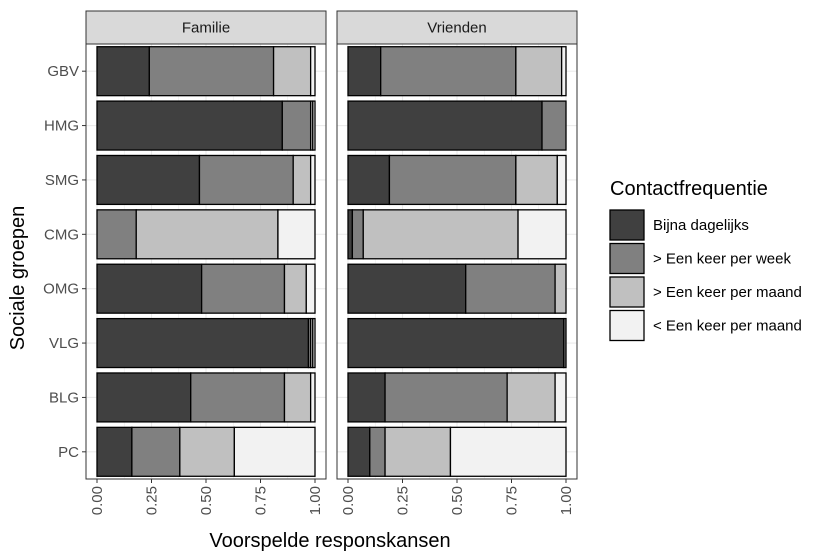 Image resolution: width=827 pixels, height=553 pixels. I want to click on y-tick-label: BLG, so click(64, 397).